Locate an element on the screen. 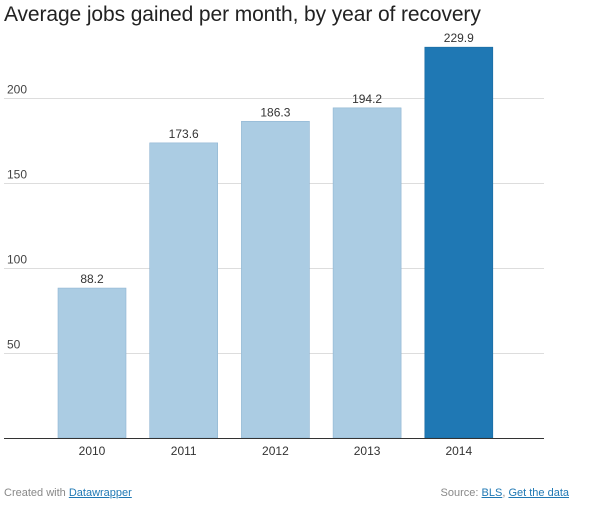  footer-credit: Created with Datawrapper is located at coordinates (68, 493).